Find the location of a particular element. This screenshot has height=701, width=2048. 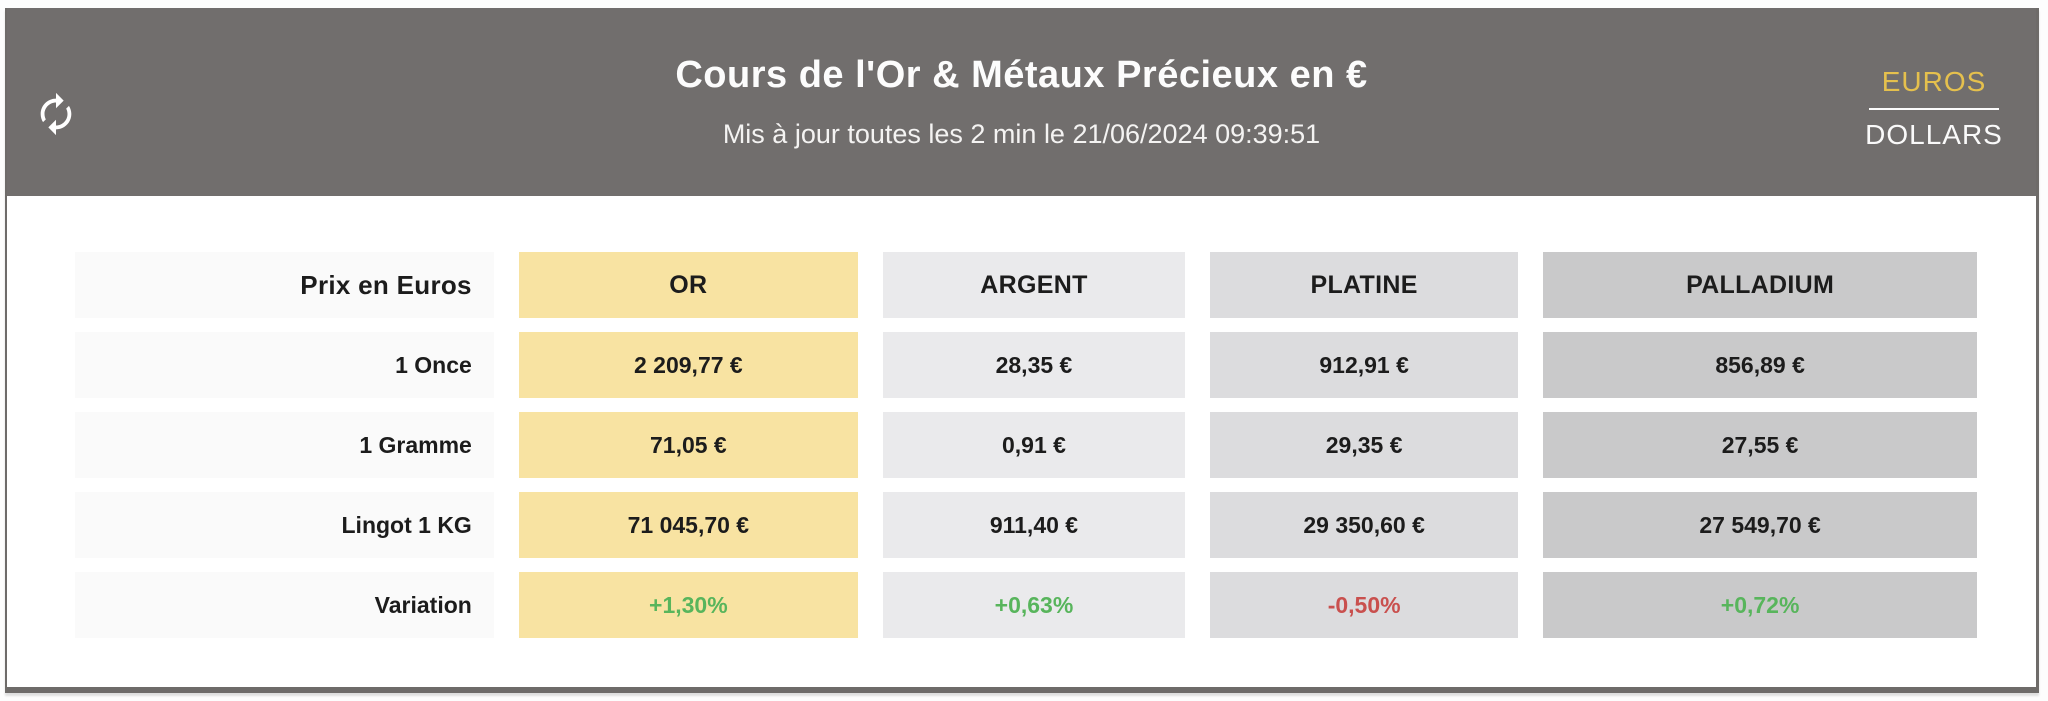

row-label-variation: Variation is located at coordinates (284, 605).